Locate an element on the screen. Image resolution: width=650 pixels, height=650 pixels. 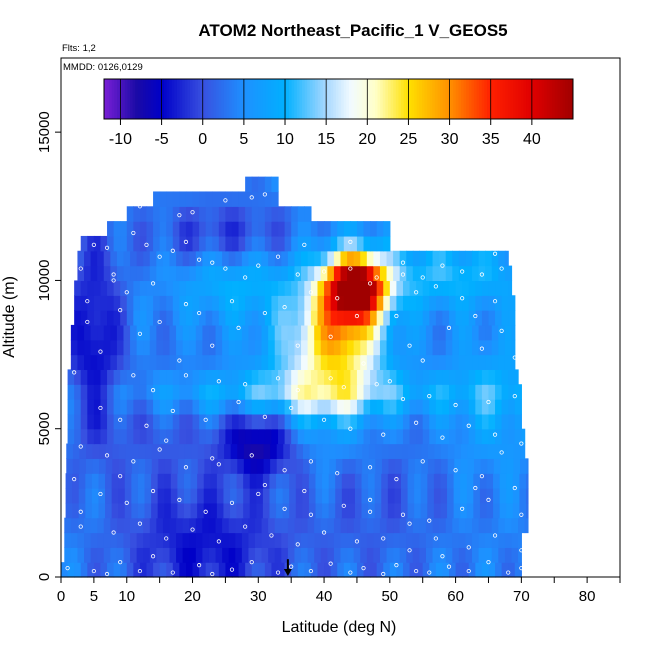
x-tick-label: 0 is located at coordinates (61, 596).